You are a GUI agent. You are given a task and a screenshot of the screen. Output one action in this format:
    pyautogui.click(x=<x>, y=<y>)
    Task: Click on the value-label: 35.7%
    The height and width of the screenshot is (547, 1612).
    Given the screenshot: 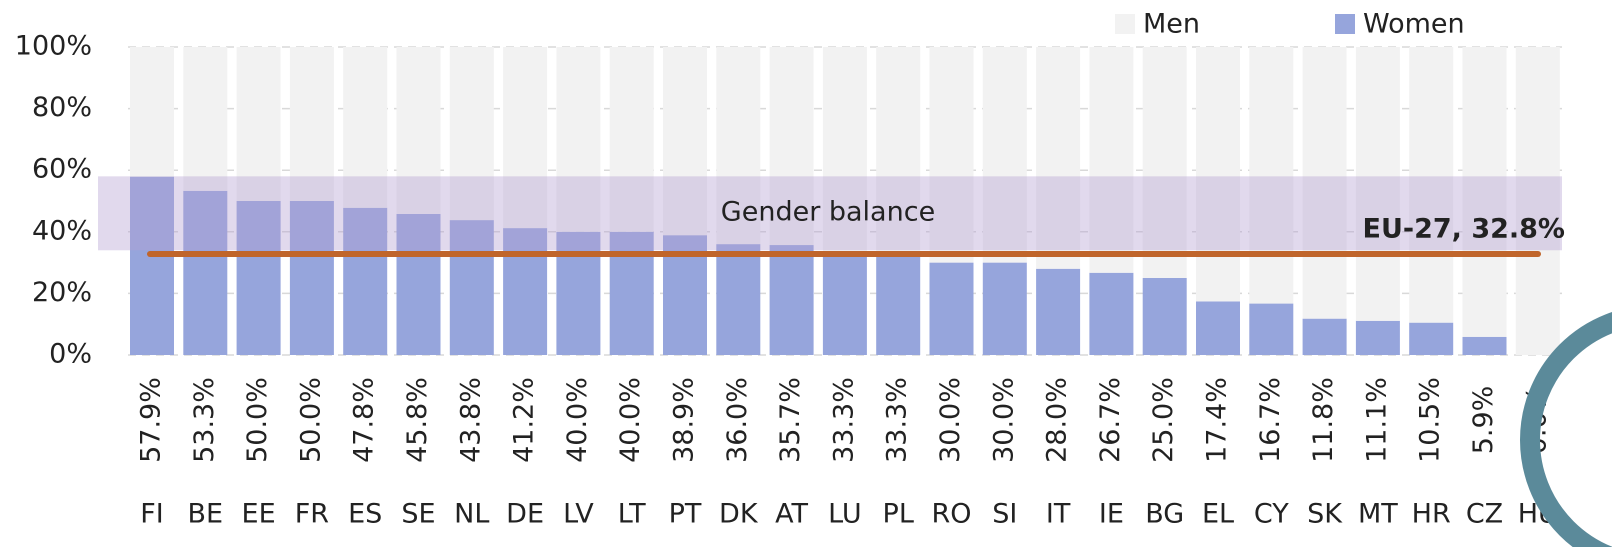 What is the action you would take?
    pyautogui.click(x=790, y=420)
    